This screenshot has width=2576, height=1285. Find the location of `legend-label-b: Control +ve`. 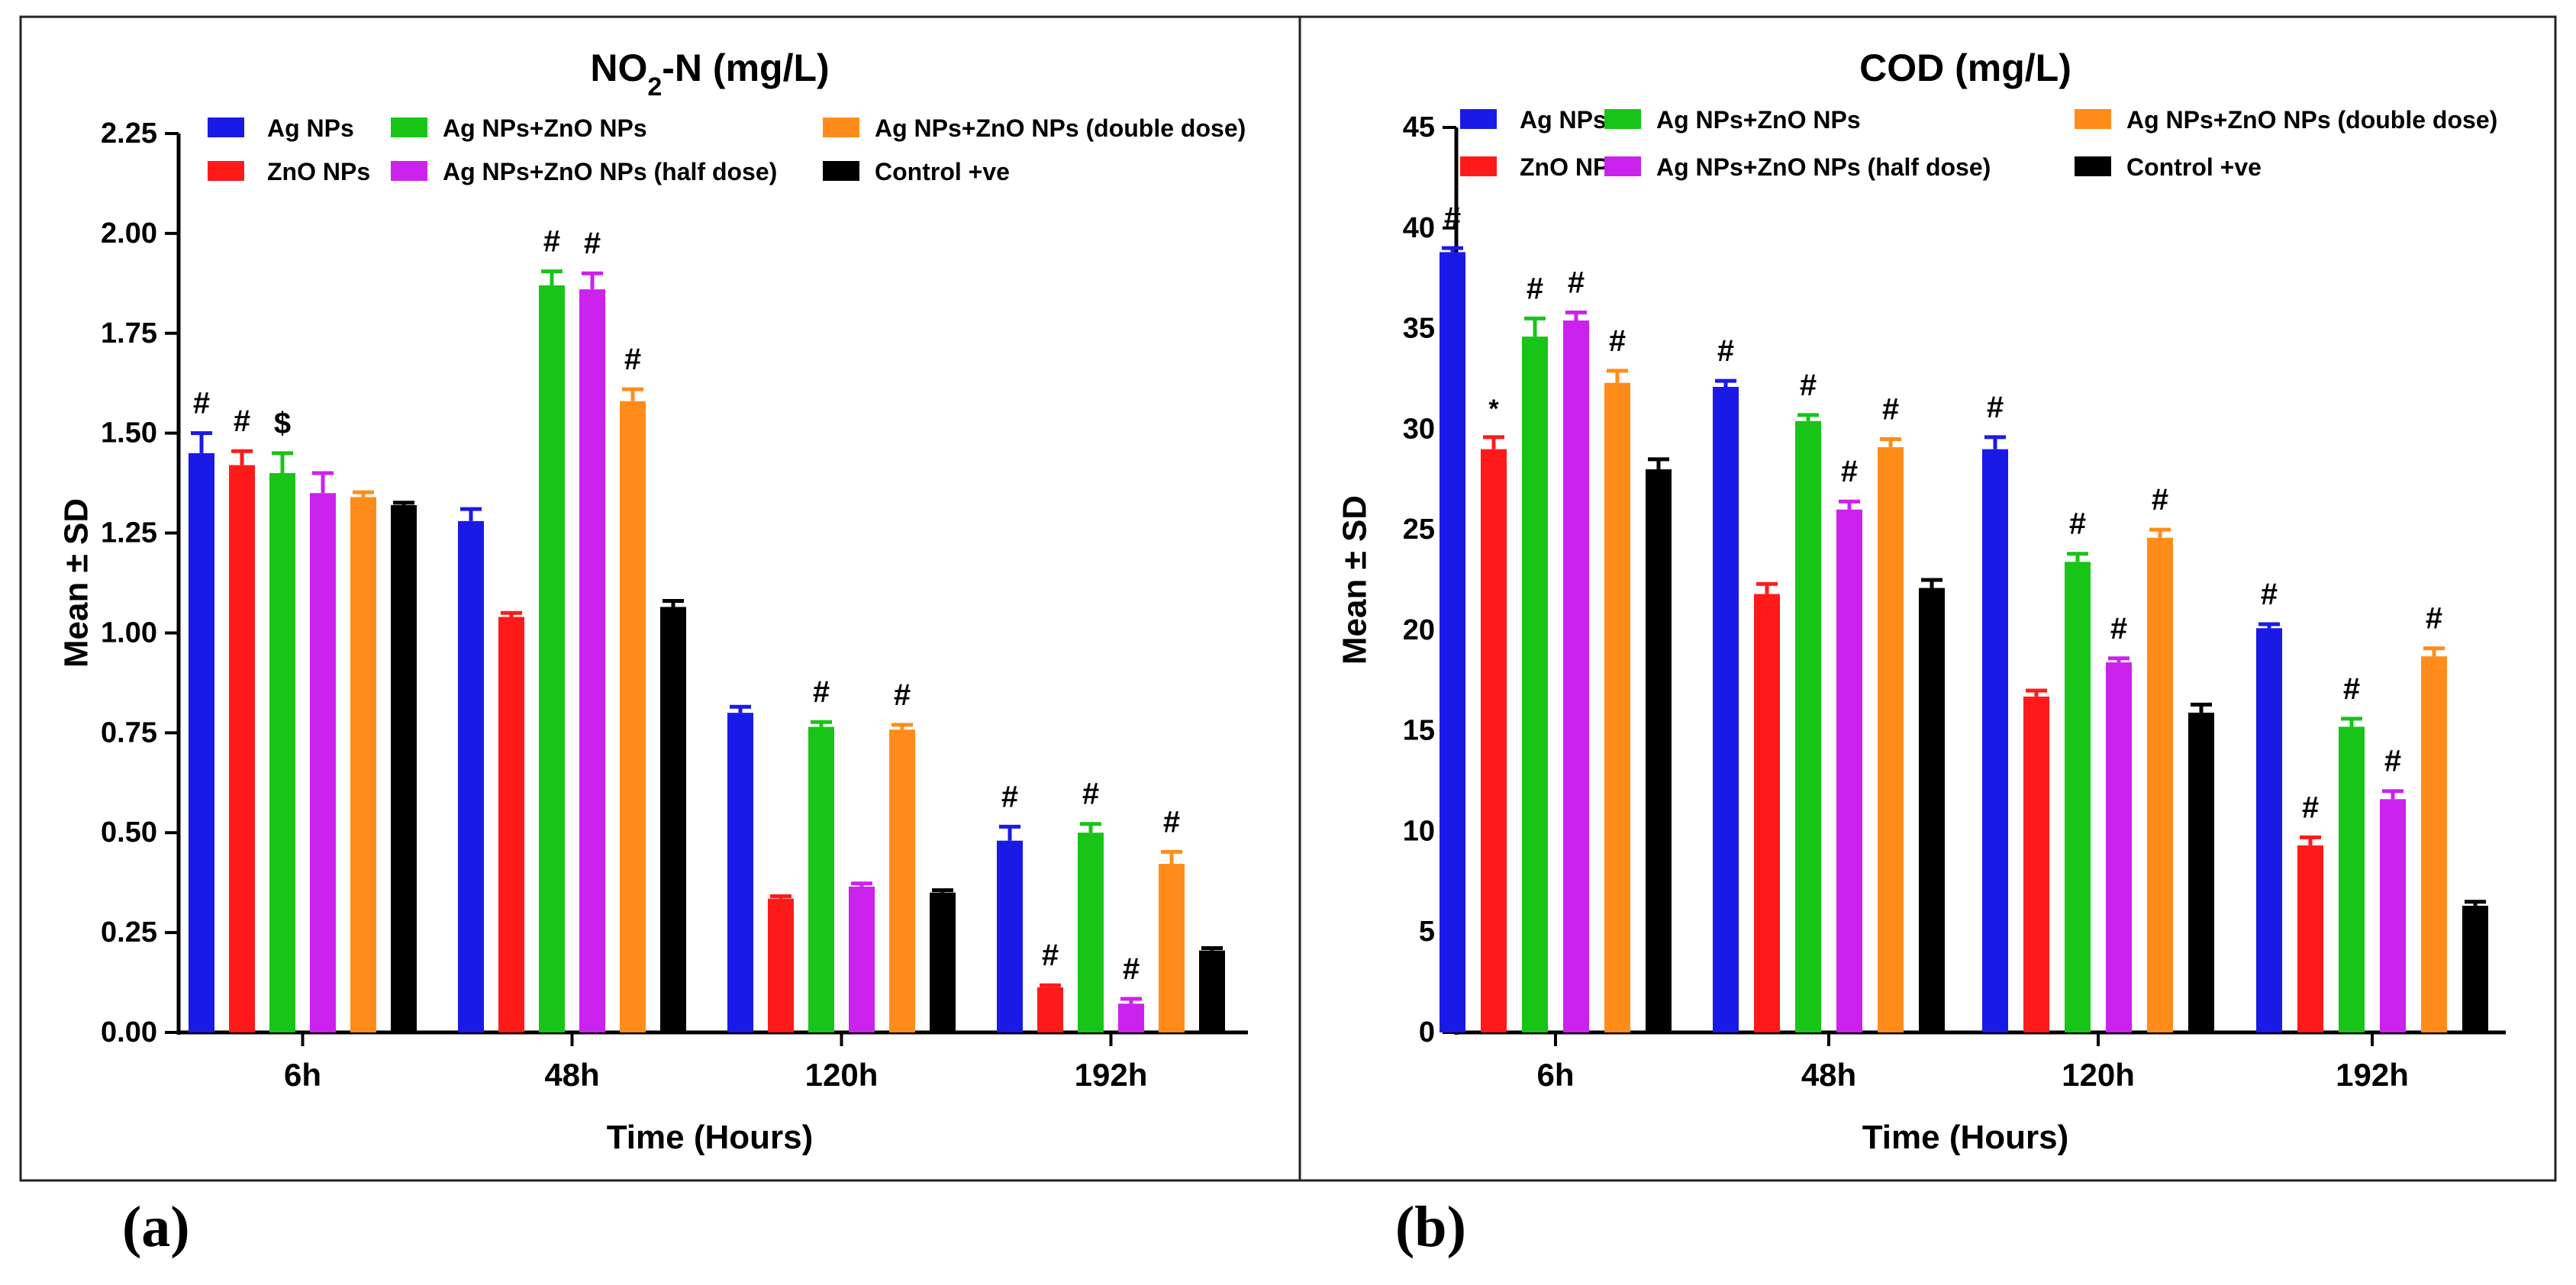

legend-label-b: Control +ve is located at coordinates (2194, 167).